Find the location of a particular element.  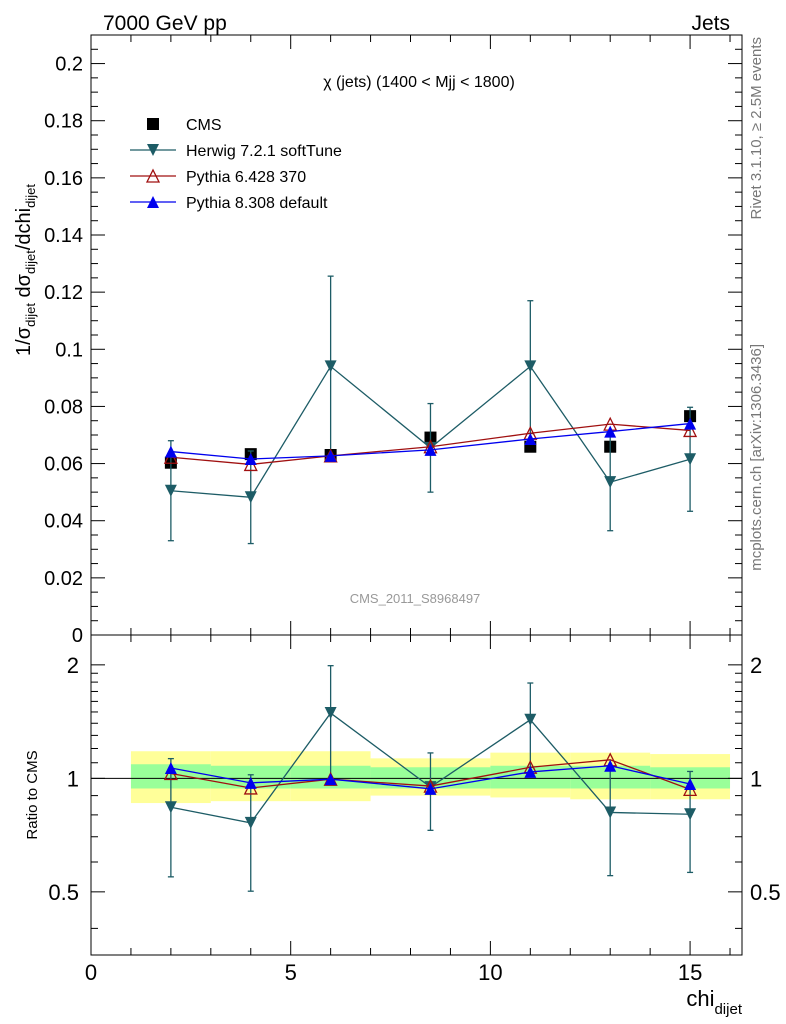

rivet-label: Rivet 3.1.10, ≥ 2.5M events is located at coordinates (756, 128).